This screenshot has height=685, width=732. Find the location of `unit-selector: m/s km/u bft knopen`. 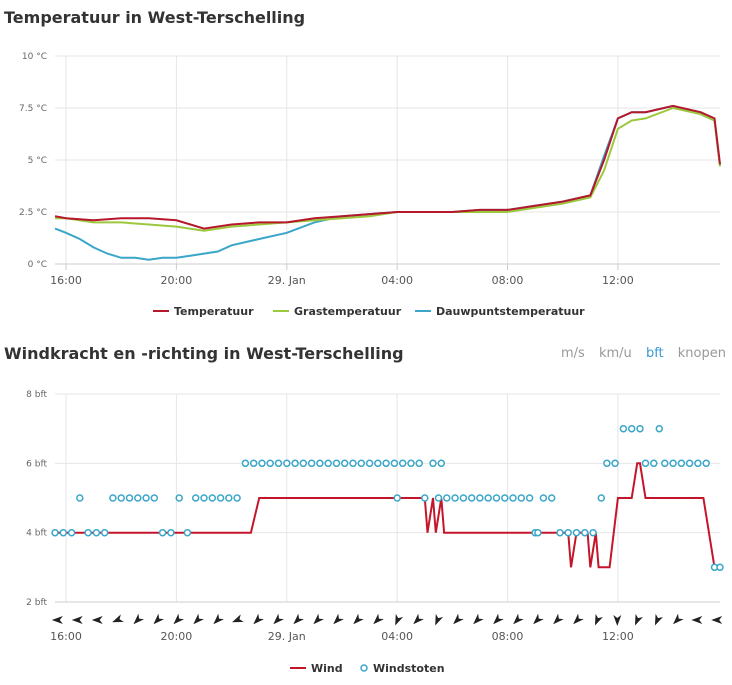

unit-selector: m/s km/u bft knopen is located at coordinates (638, 353).